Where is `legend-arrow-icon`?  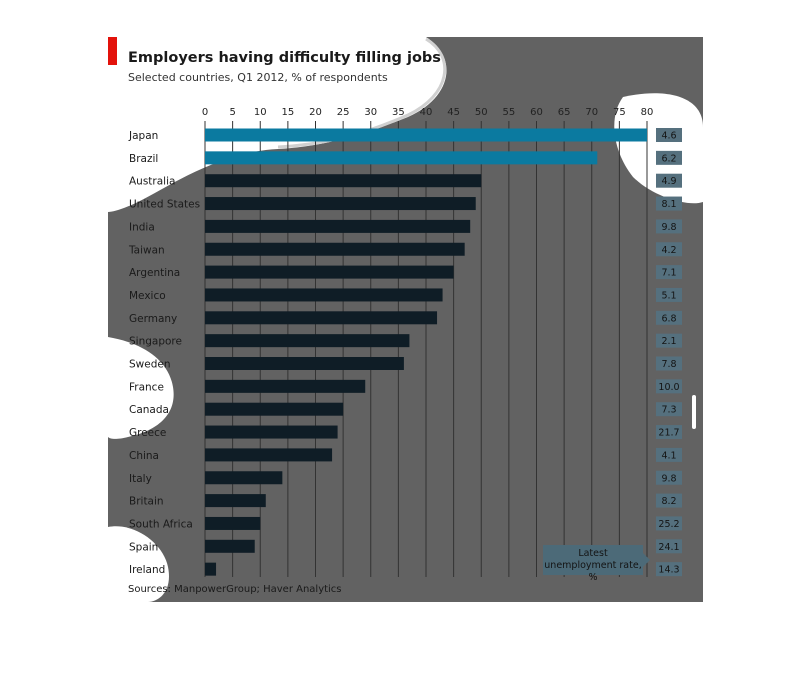 legend-arrow-icon is located at coordinates (646, 560).